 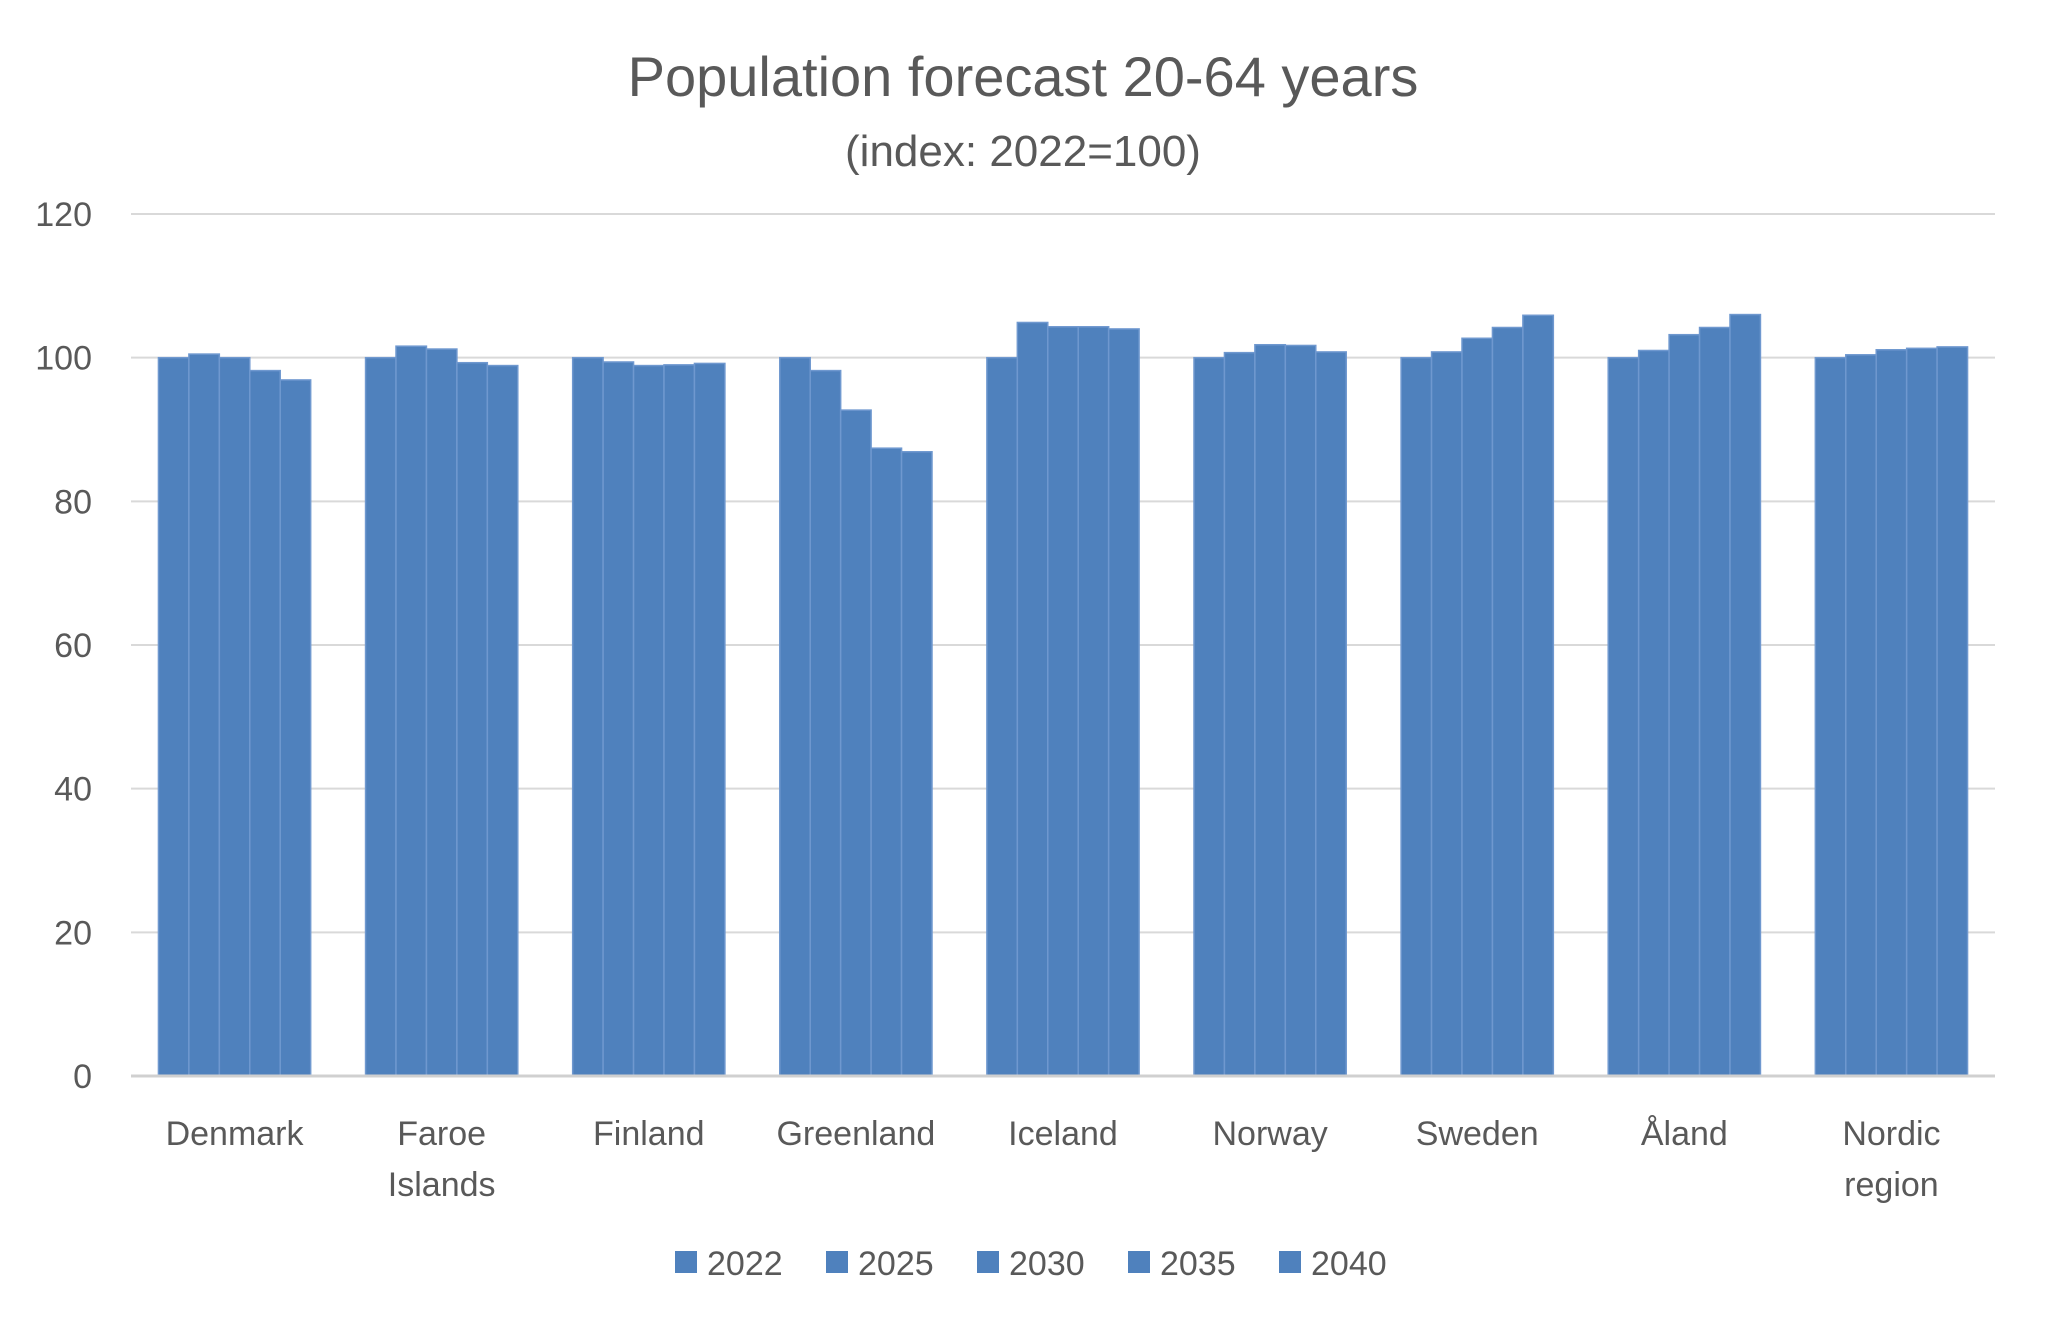 I want to click on y-axis-ticks: 0 20 40 60 80 100 120, so click(x=63, y=646).